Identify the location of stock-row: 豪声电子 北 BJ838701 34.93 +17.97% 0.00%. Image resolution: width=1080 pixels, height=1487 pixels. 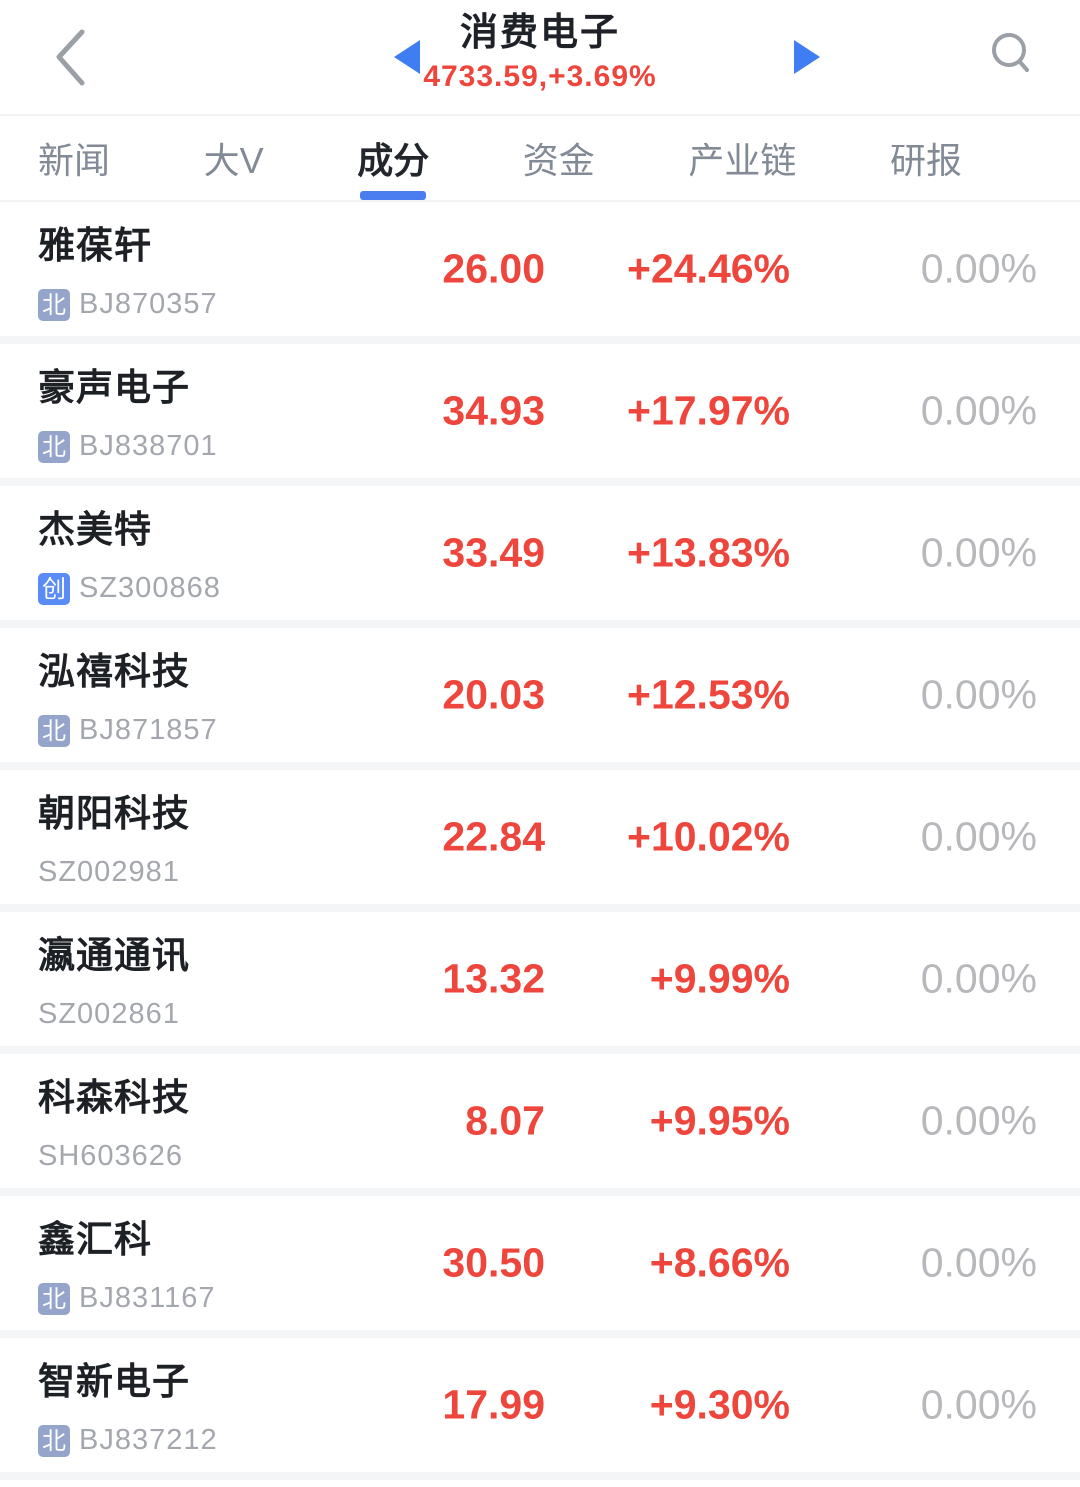
(540, 415).